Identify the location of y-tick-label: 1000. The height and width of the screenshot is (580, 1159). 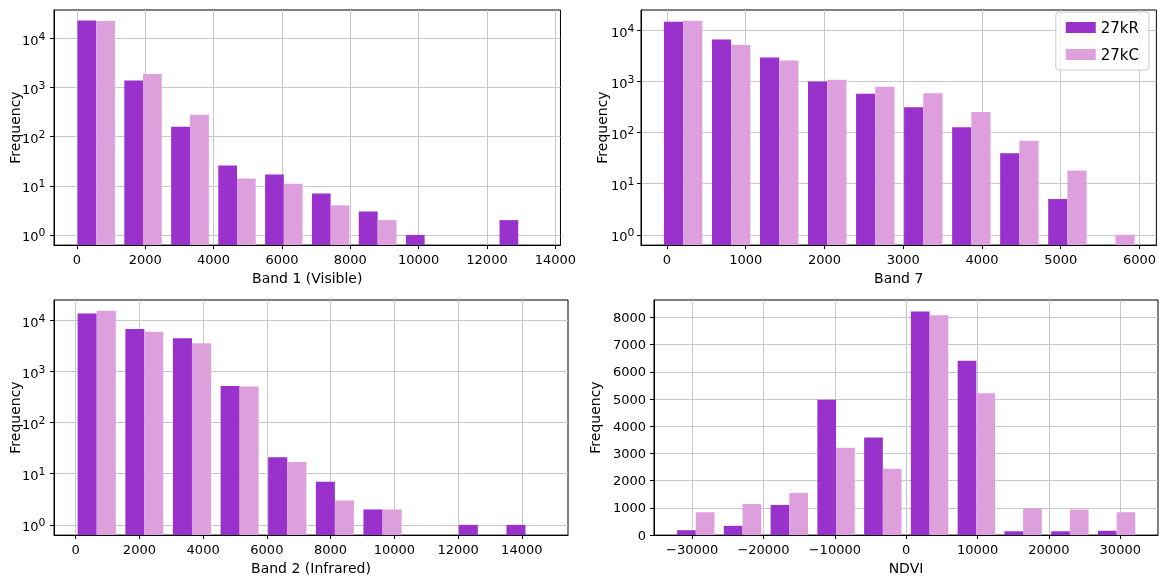
(629, 508).